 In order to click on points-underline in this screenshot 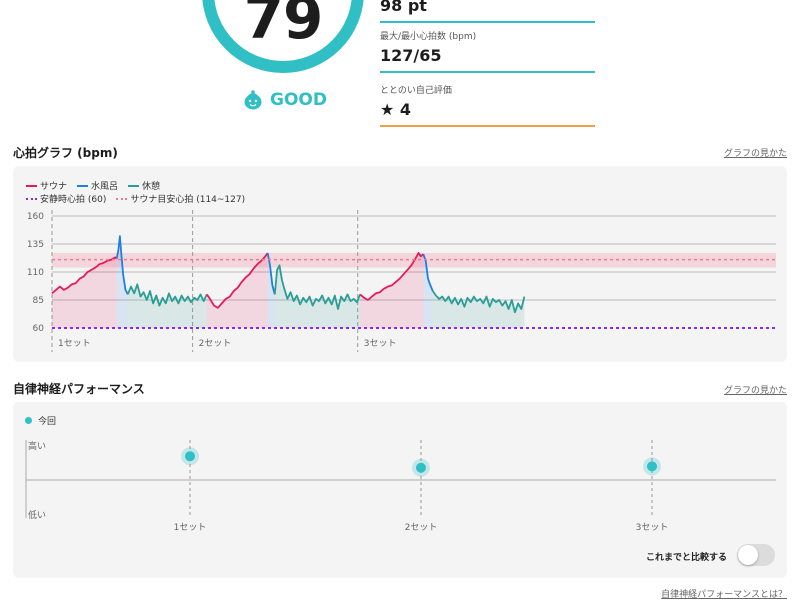, I will do `click(487, 22)`.